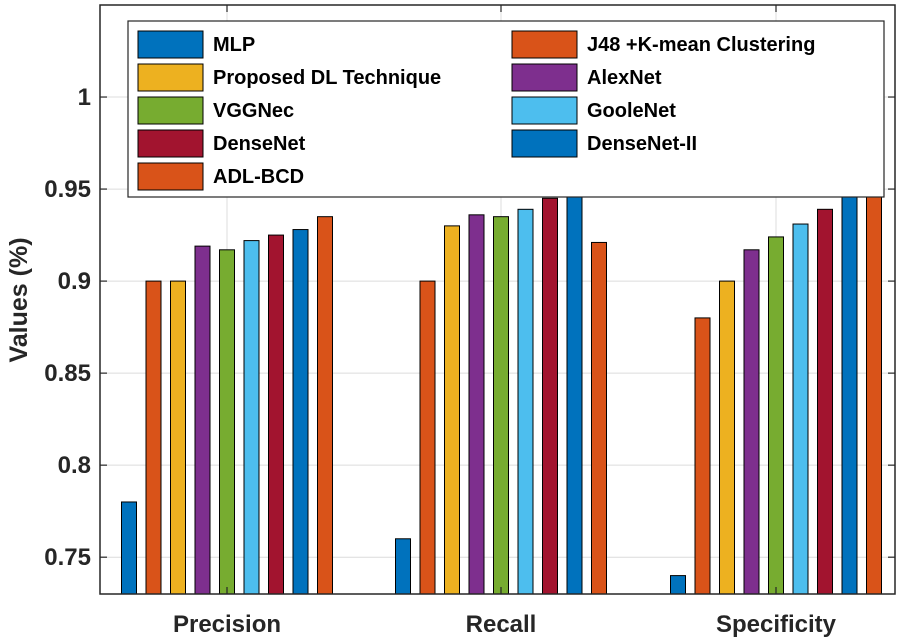  I want to click on legend-label: ADL-BCD, so click(258, 177).